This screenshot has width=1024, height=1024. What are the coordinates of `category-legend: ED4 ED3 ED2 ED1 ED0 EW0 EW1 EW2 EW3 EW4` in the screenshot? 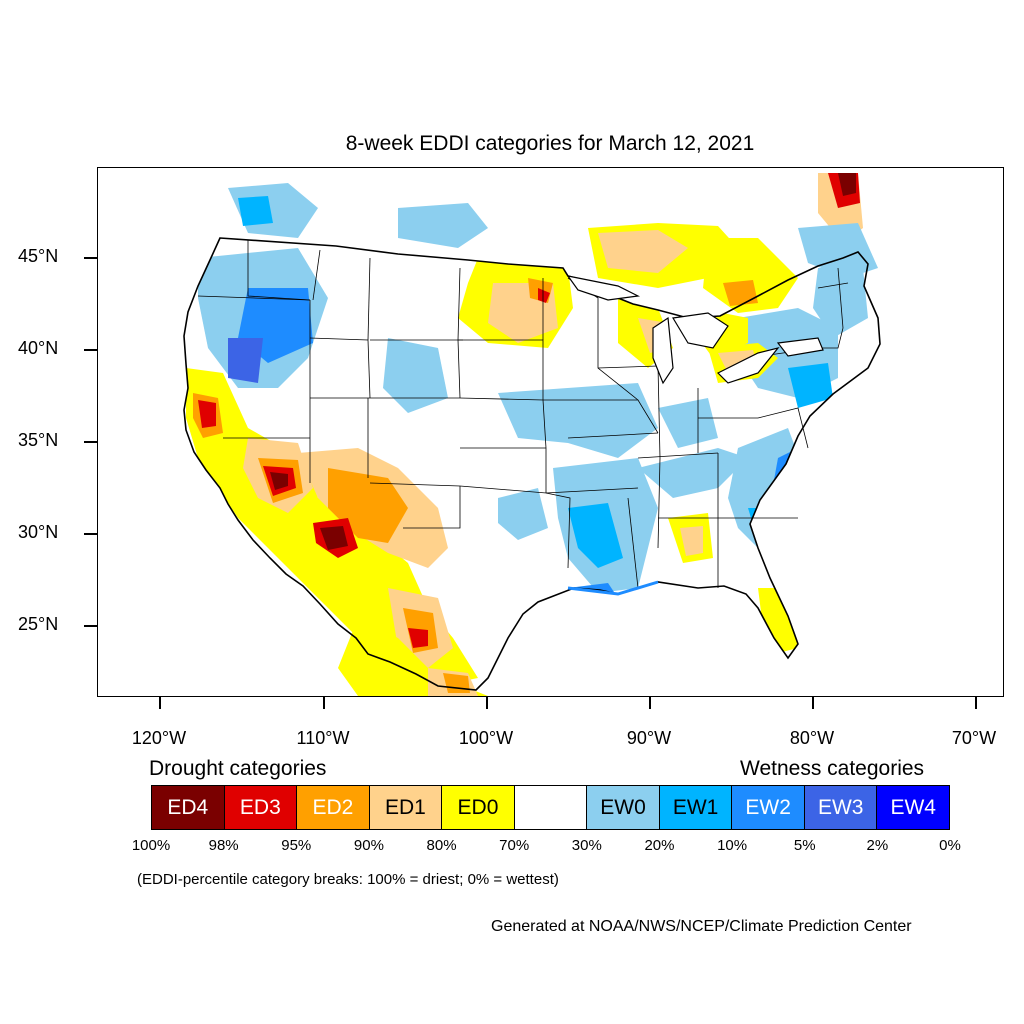 It's located at (550, 807).